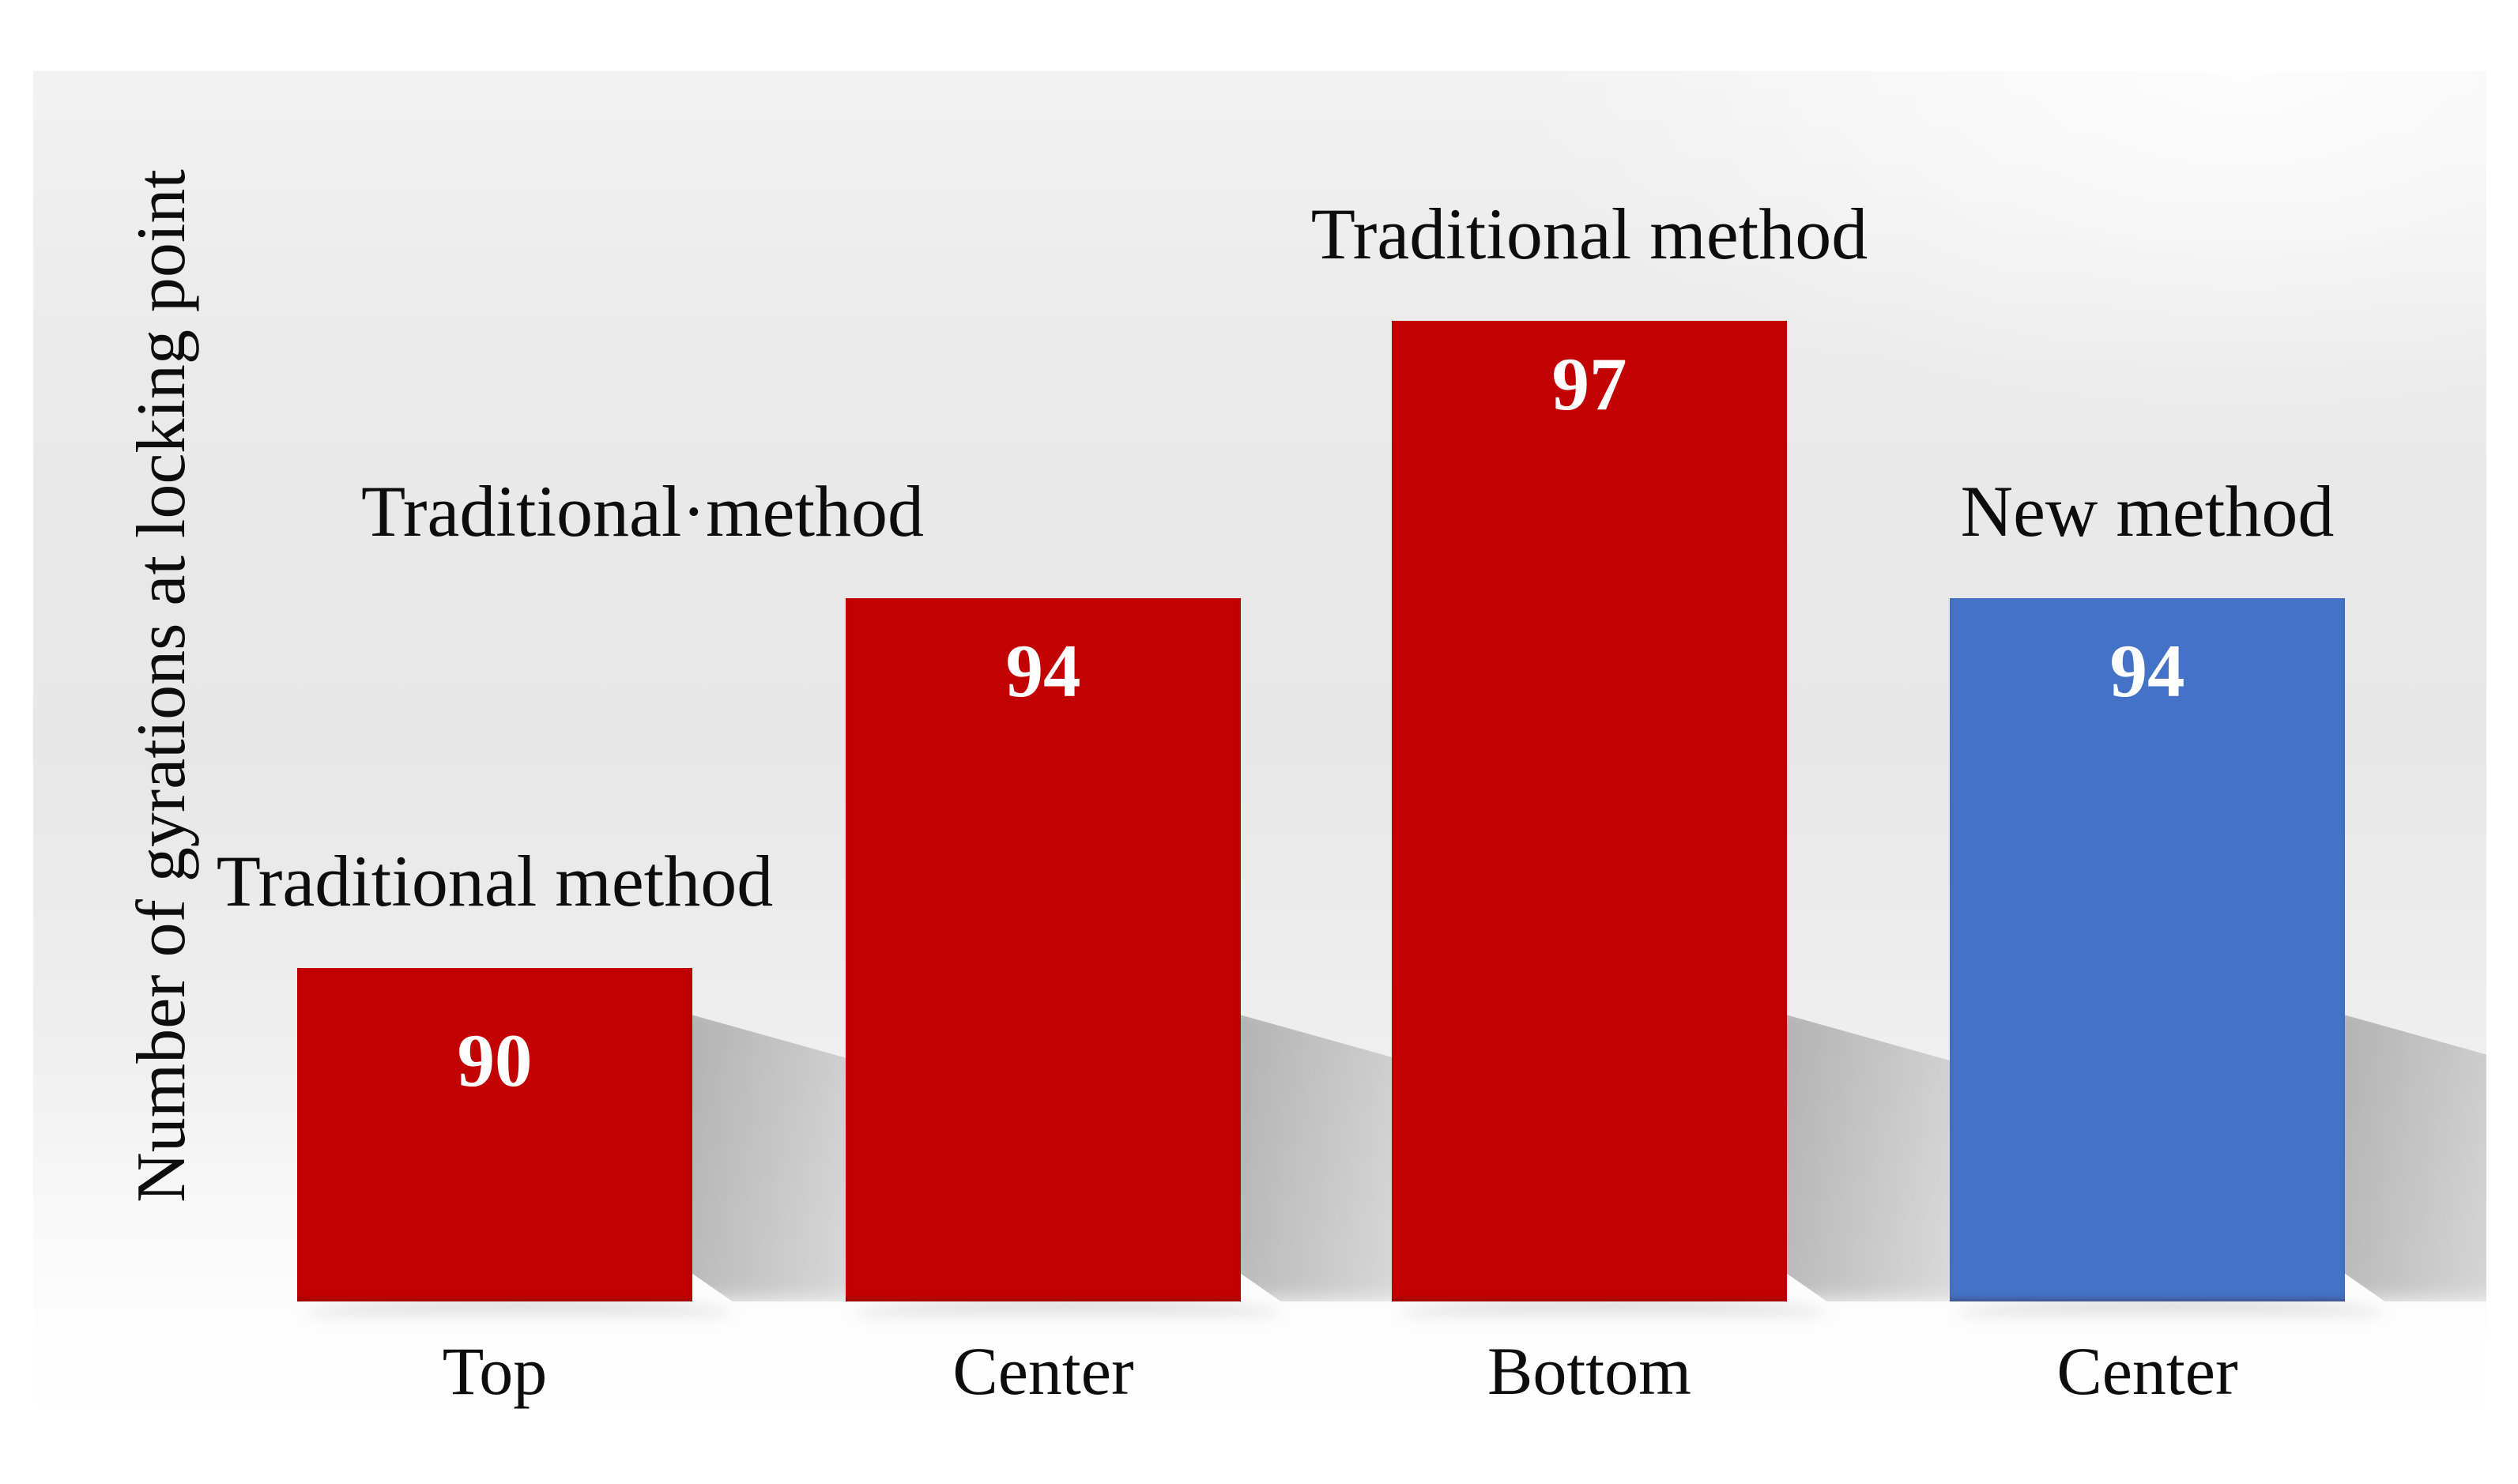 The image size is (2518, 1484). I want to click on x-axis-category-label: Top, so click(495, 1371).